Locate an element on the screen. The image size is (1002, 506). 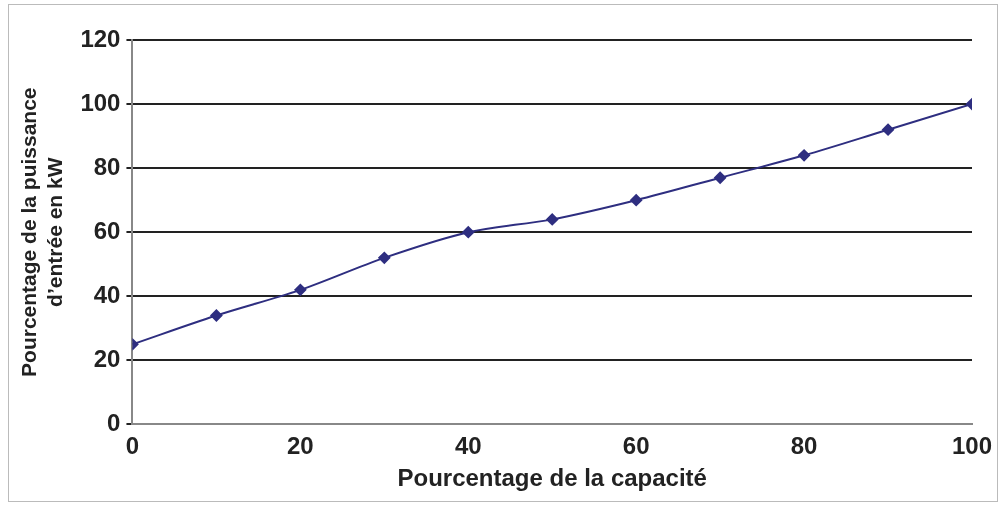
y-axis-title: Pourcentage de la puissance d’entrée en kW is located at coordinates (41, 232).